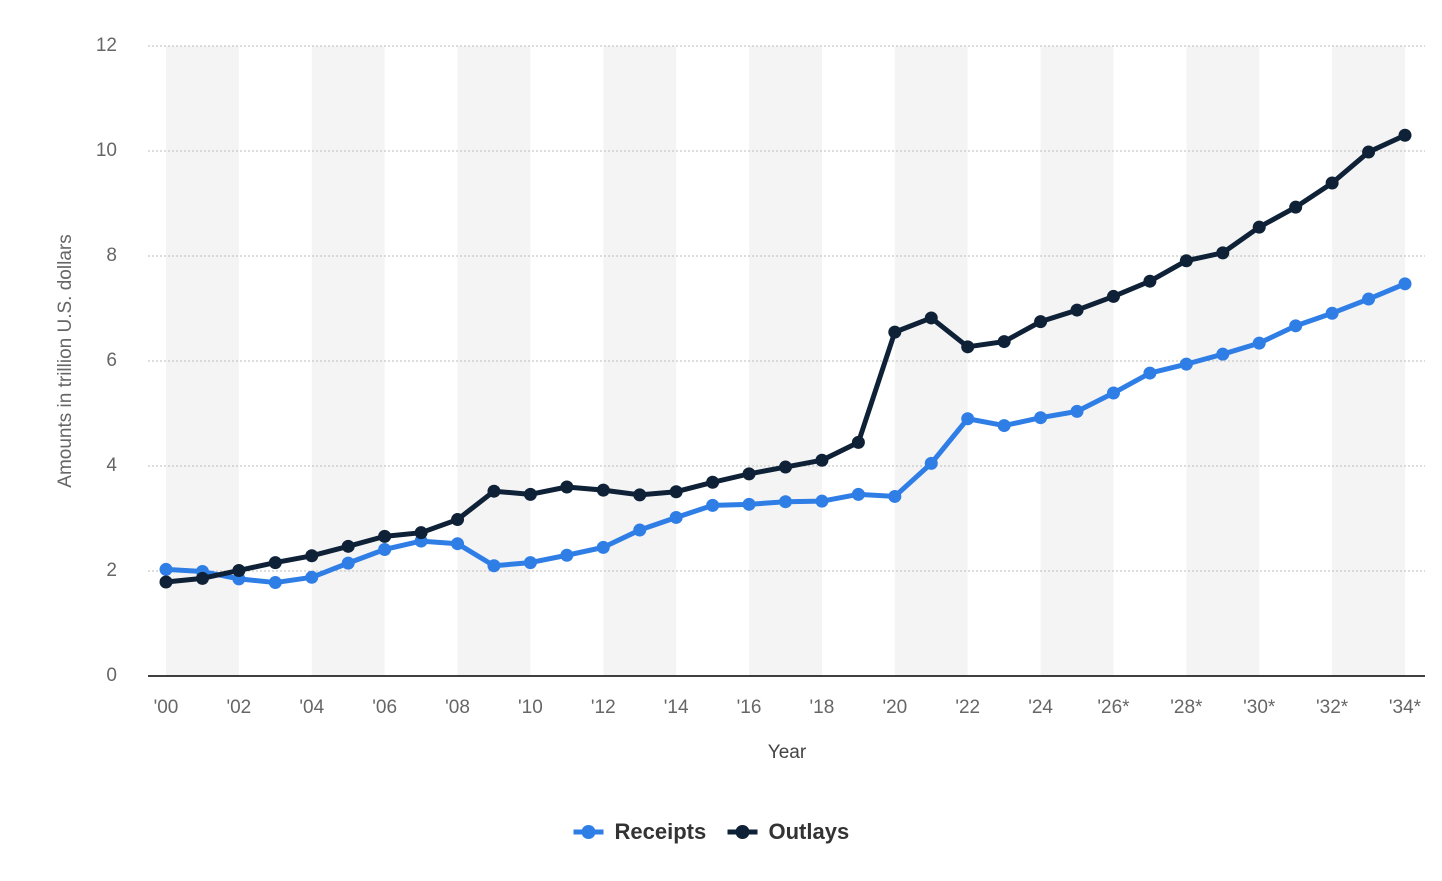 The height and width of the screenshot is (881, 1442). Describe the element at coordinates (111, 360) in the screenshot. I see `y-tick-label: 6` at that location.